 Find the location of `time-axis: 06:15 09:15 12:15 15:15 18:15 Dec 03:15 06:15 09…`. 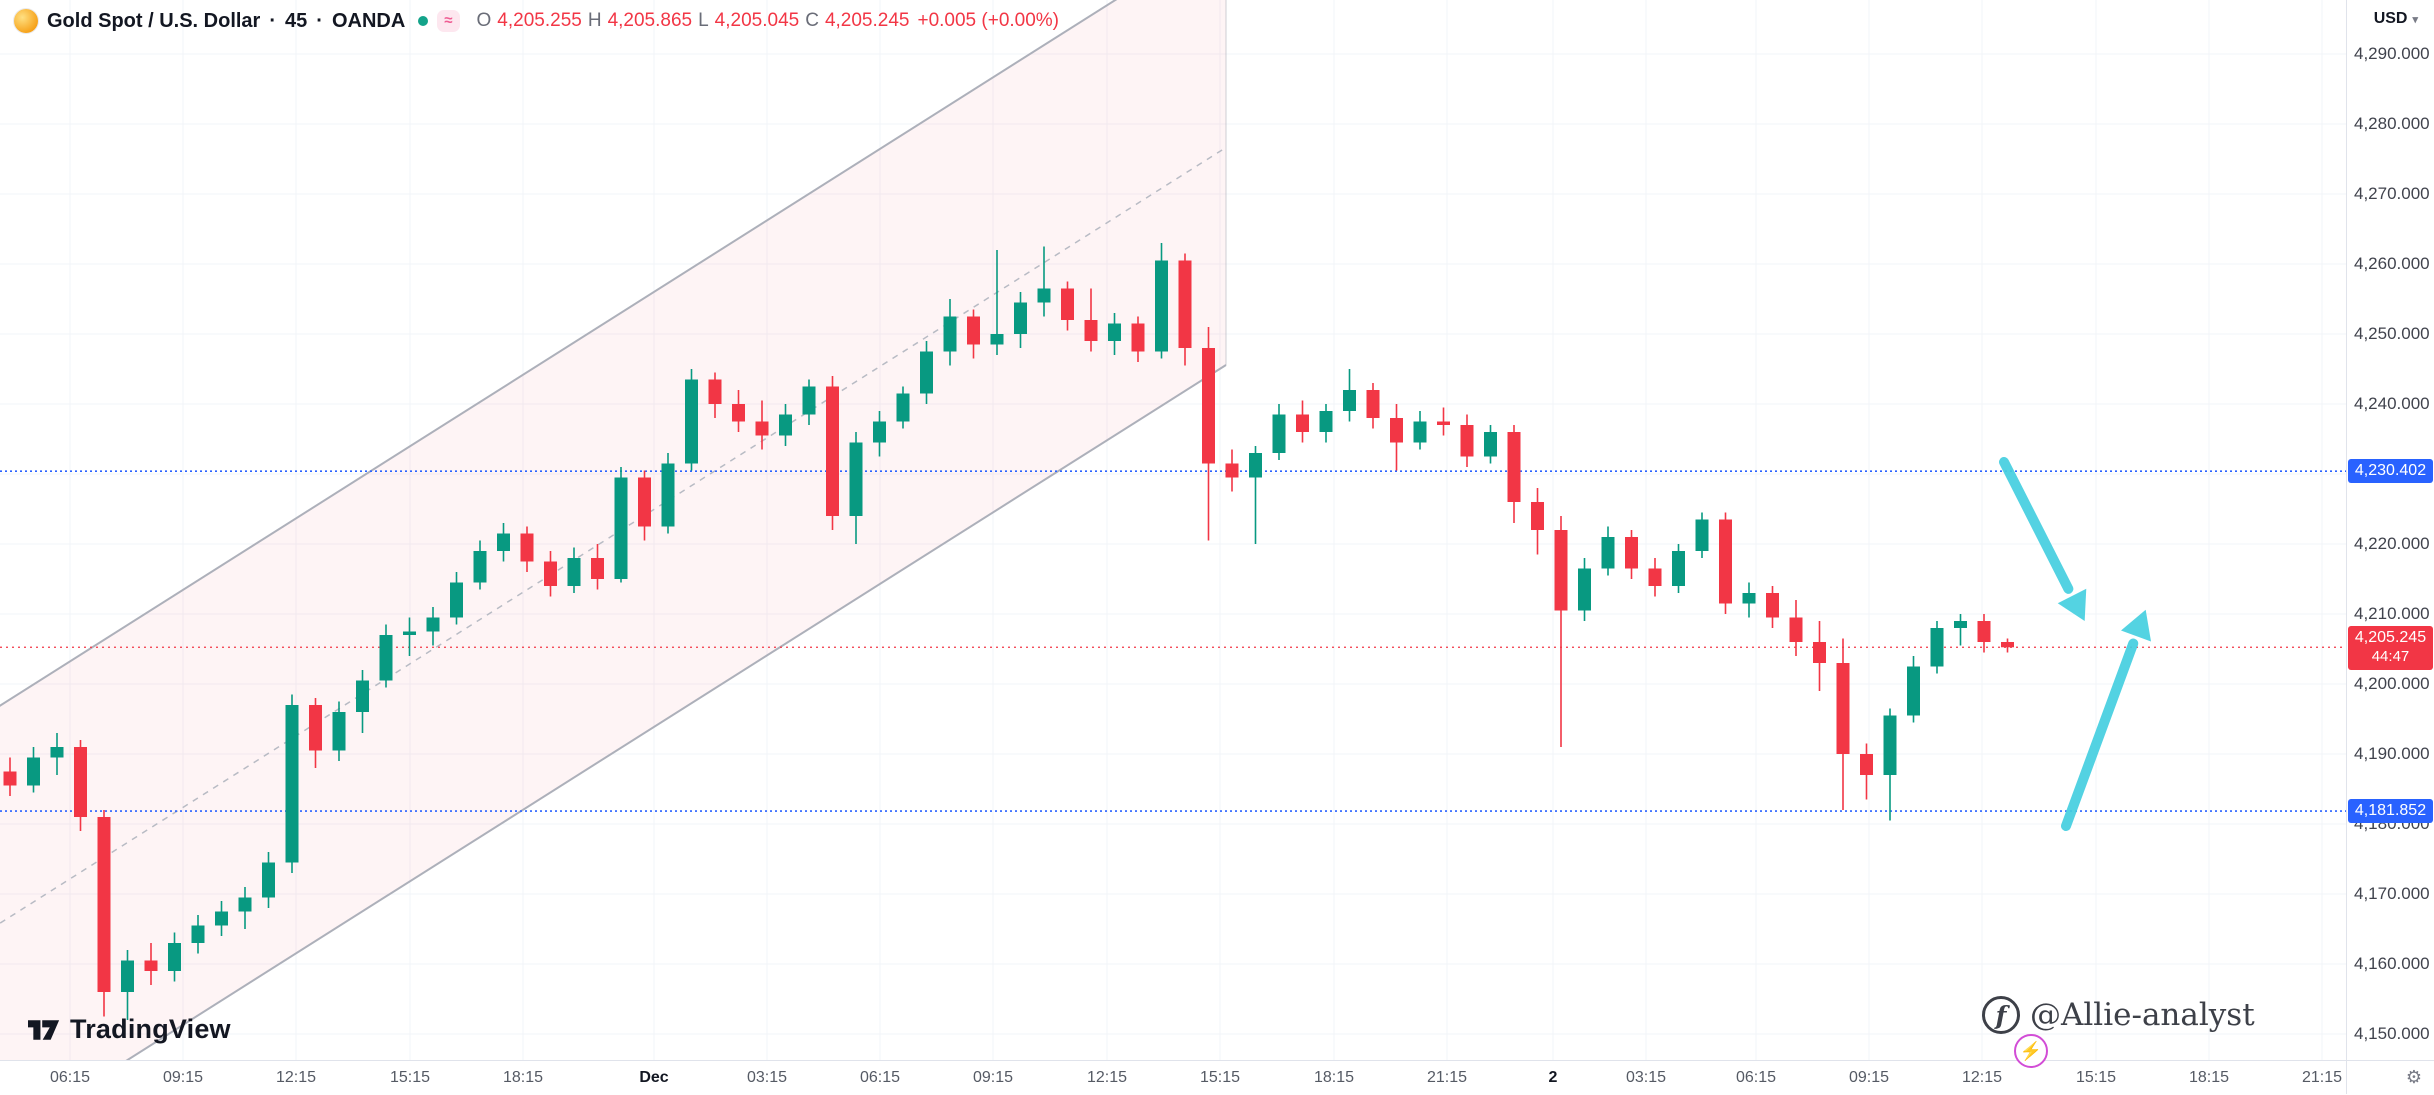

time-axis: 06:15 09:15 12:15 15:15 18:15 Dec 03:15 06:15 09… is located at coordinates (1173, 1077).